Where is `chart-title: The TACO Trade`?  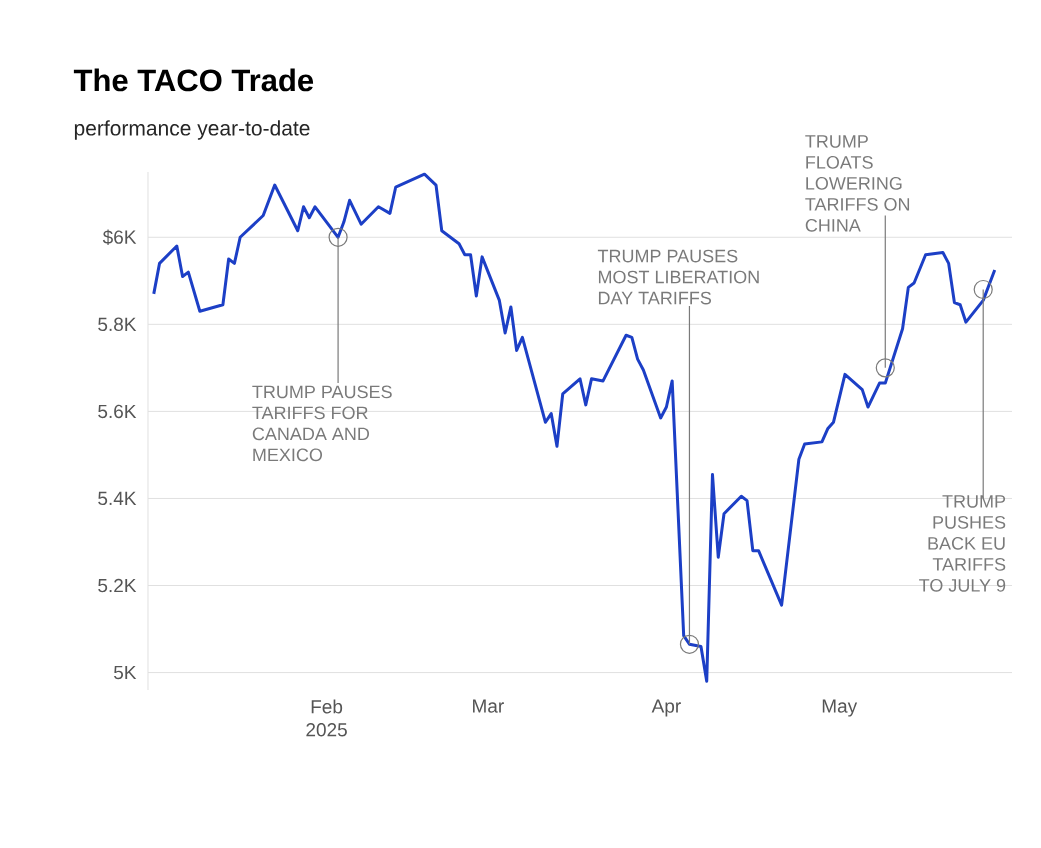
chart-title: The TACO Trade is located at coordinates (193, 80).